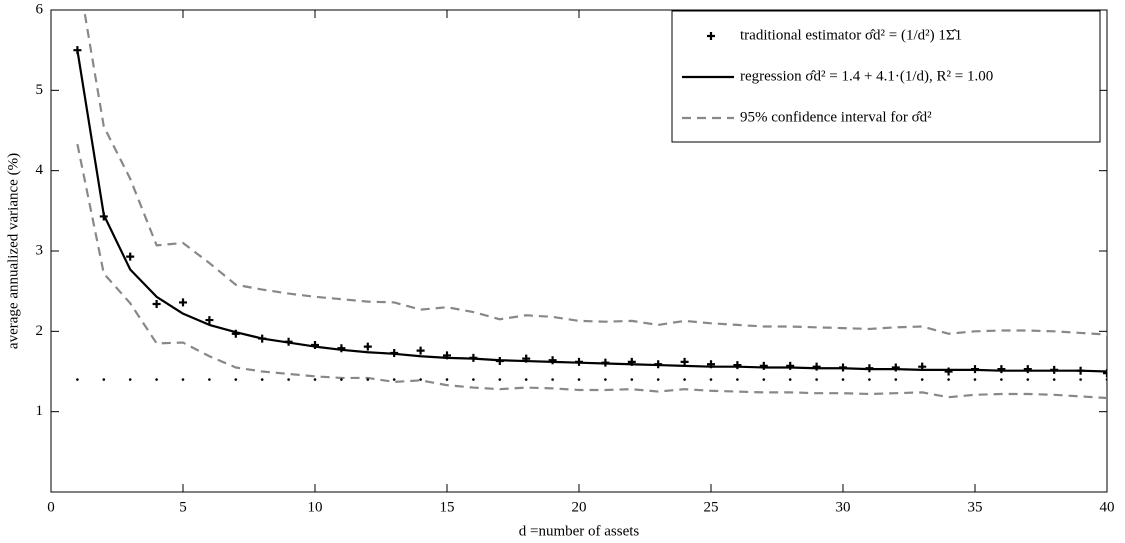  What do you see at coordinates (975, 507) in the screenshot?
I see `x-tick-label: 35` at bounding box center [975, 507].